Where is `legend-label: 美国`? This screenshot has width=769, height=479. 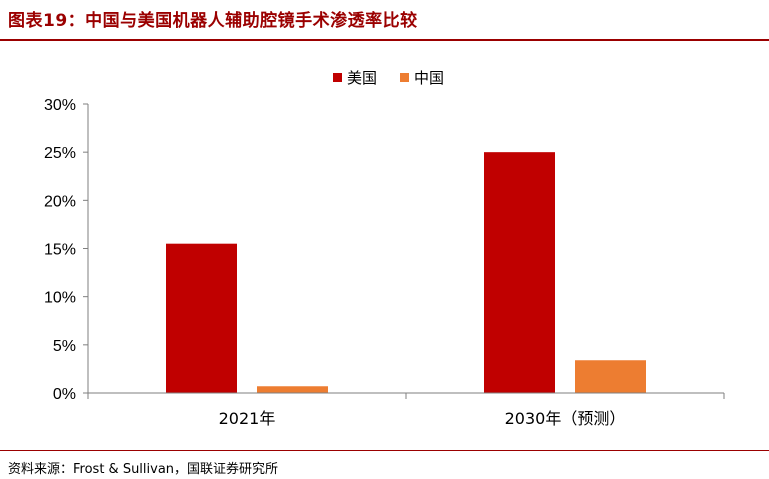 legend-label: 美国 is located at coordinates (362, 78).